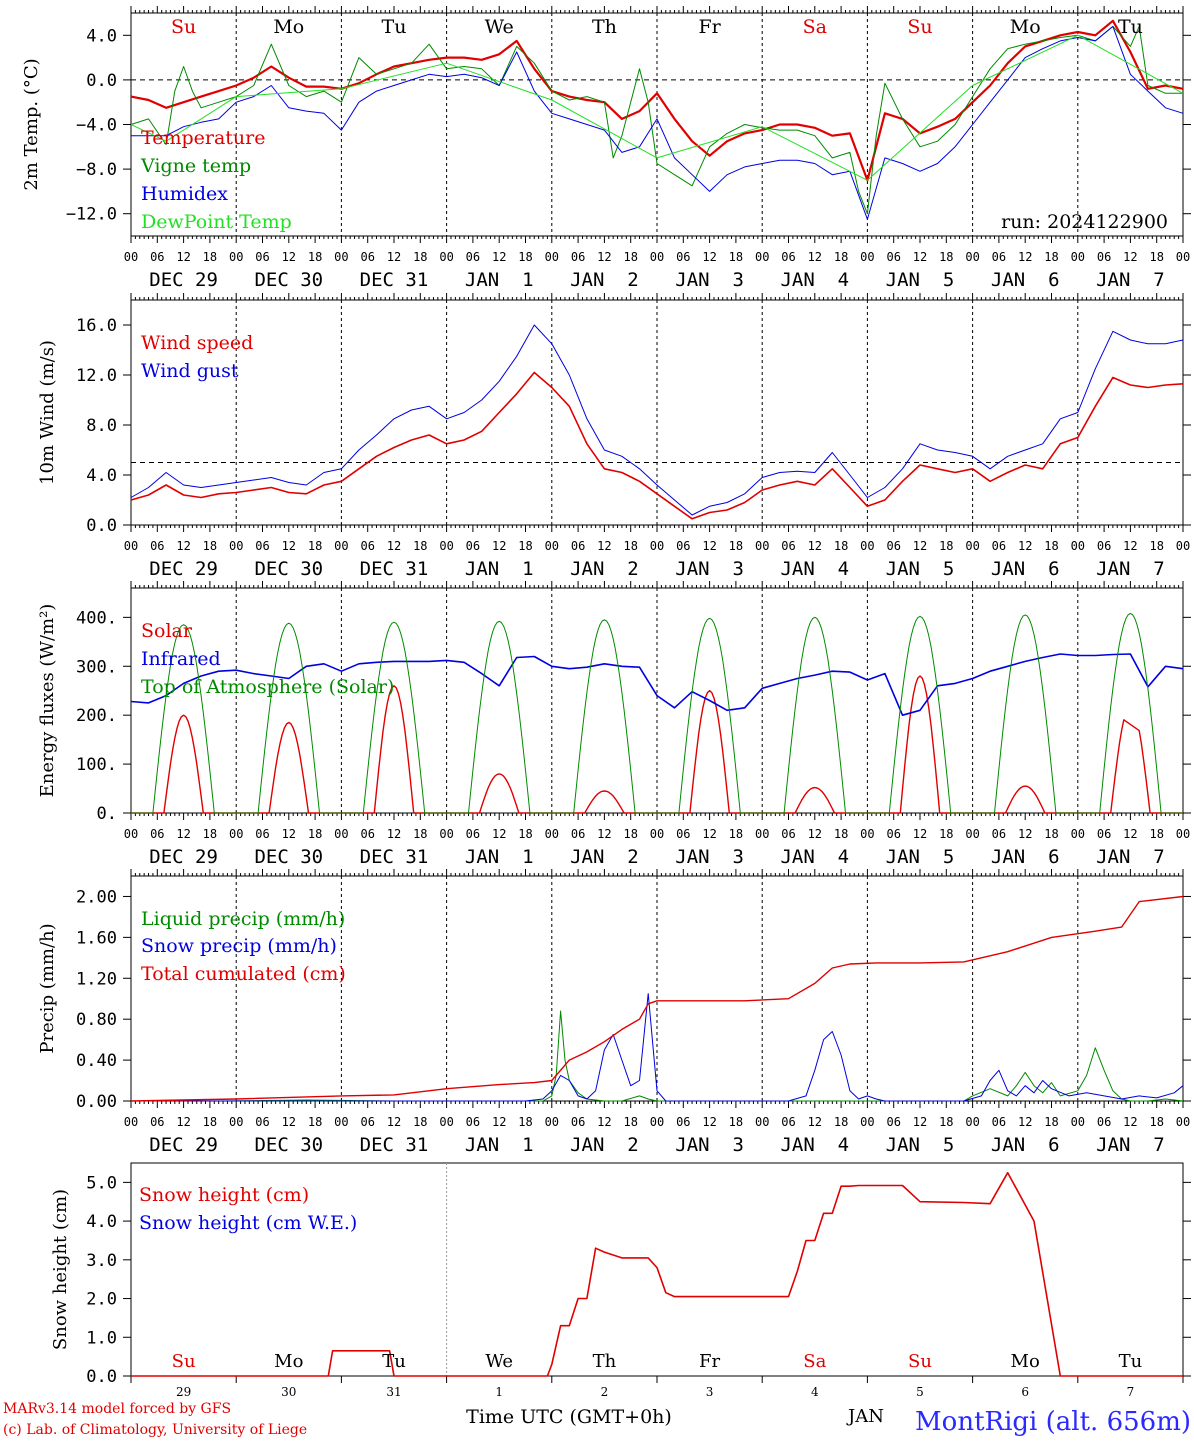 The width and height of the screenshot is (1194, 1445). What do you see at coordinates (184, 194) in the screenshot?
I see `legend-entry: Humidex` at bounding box center [184, 194].